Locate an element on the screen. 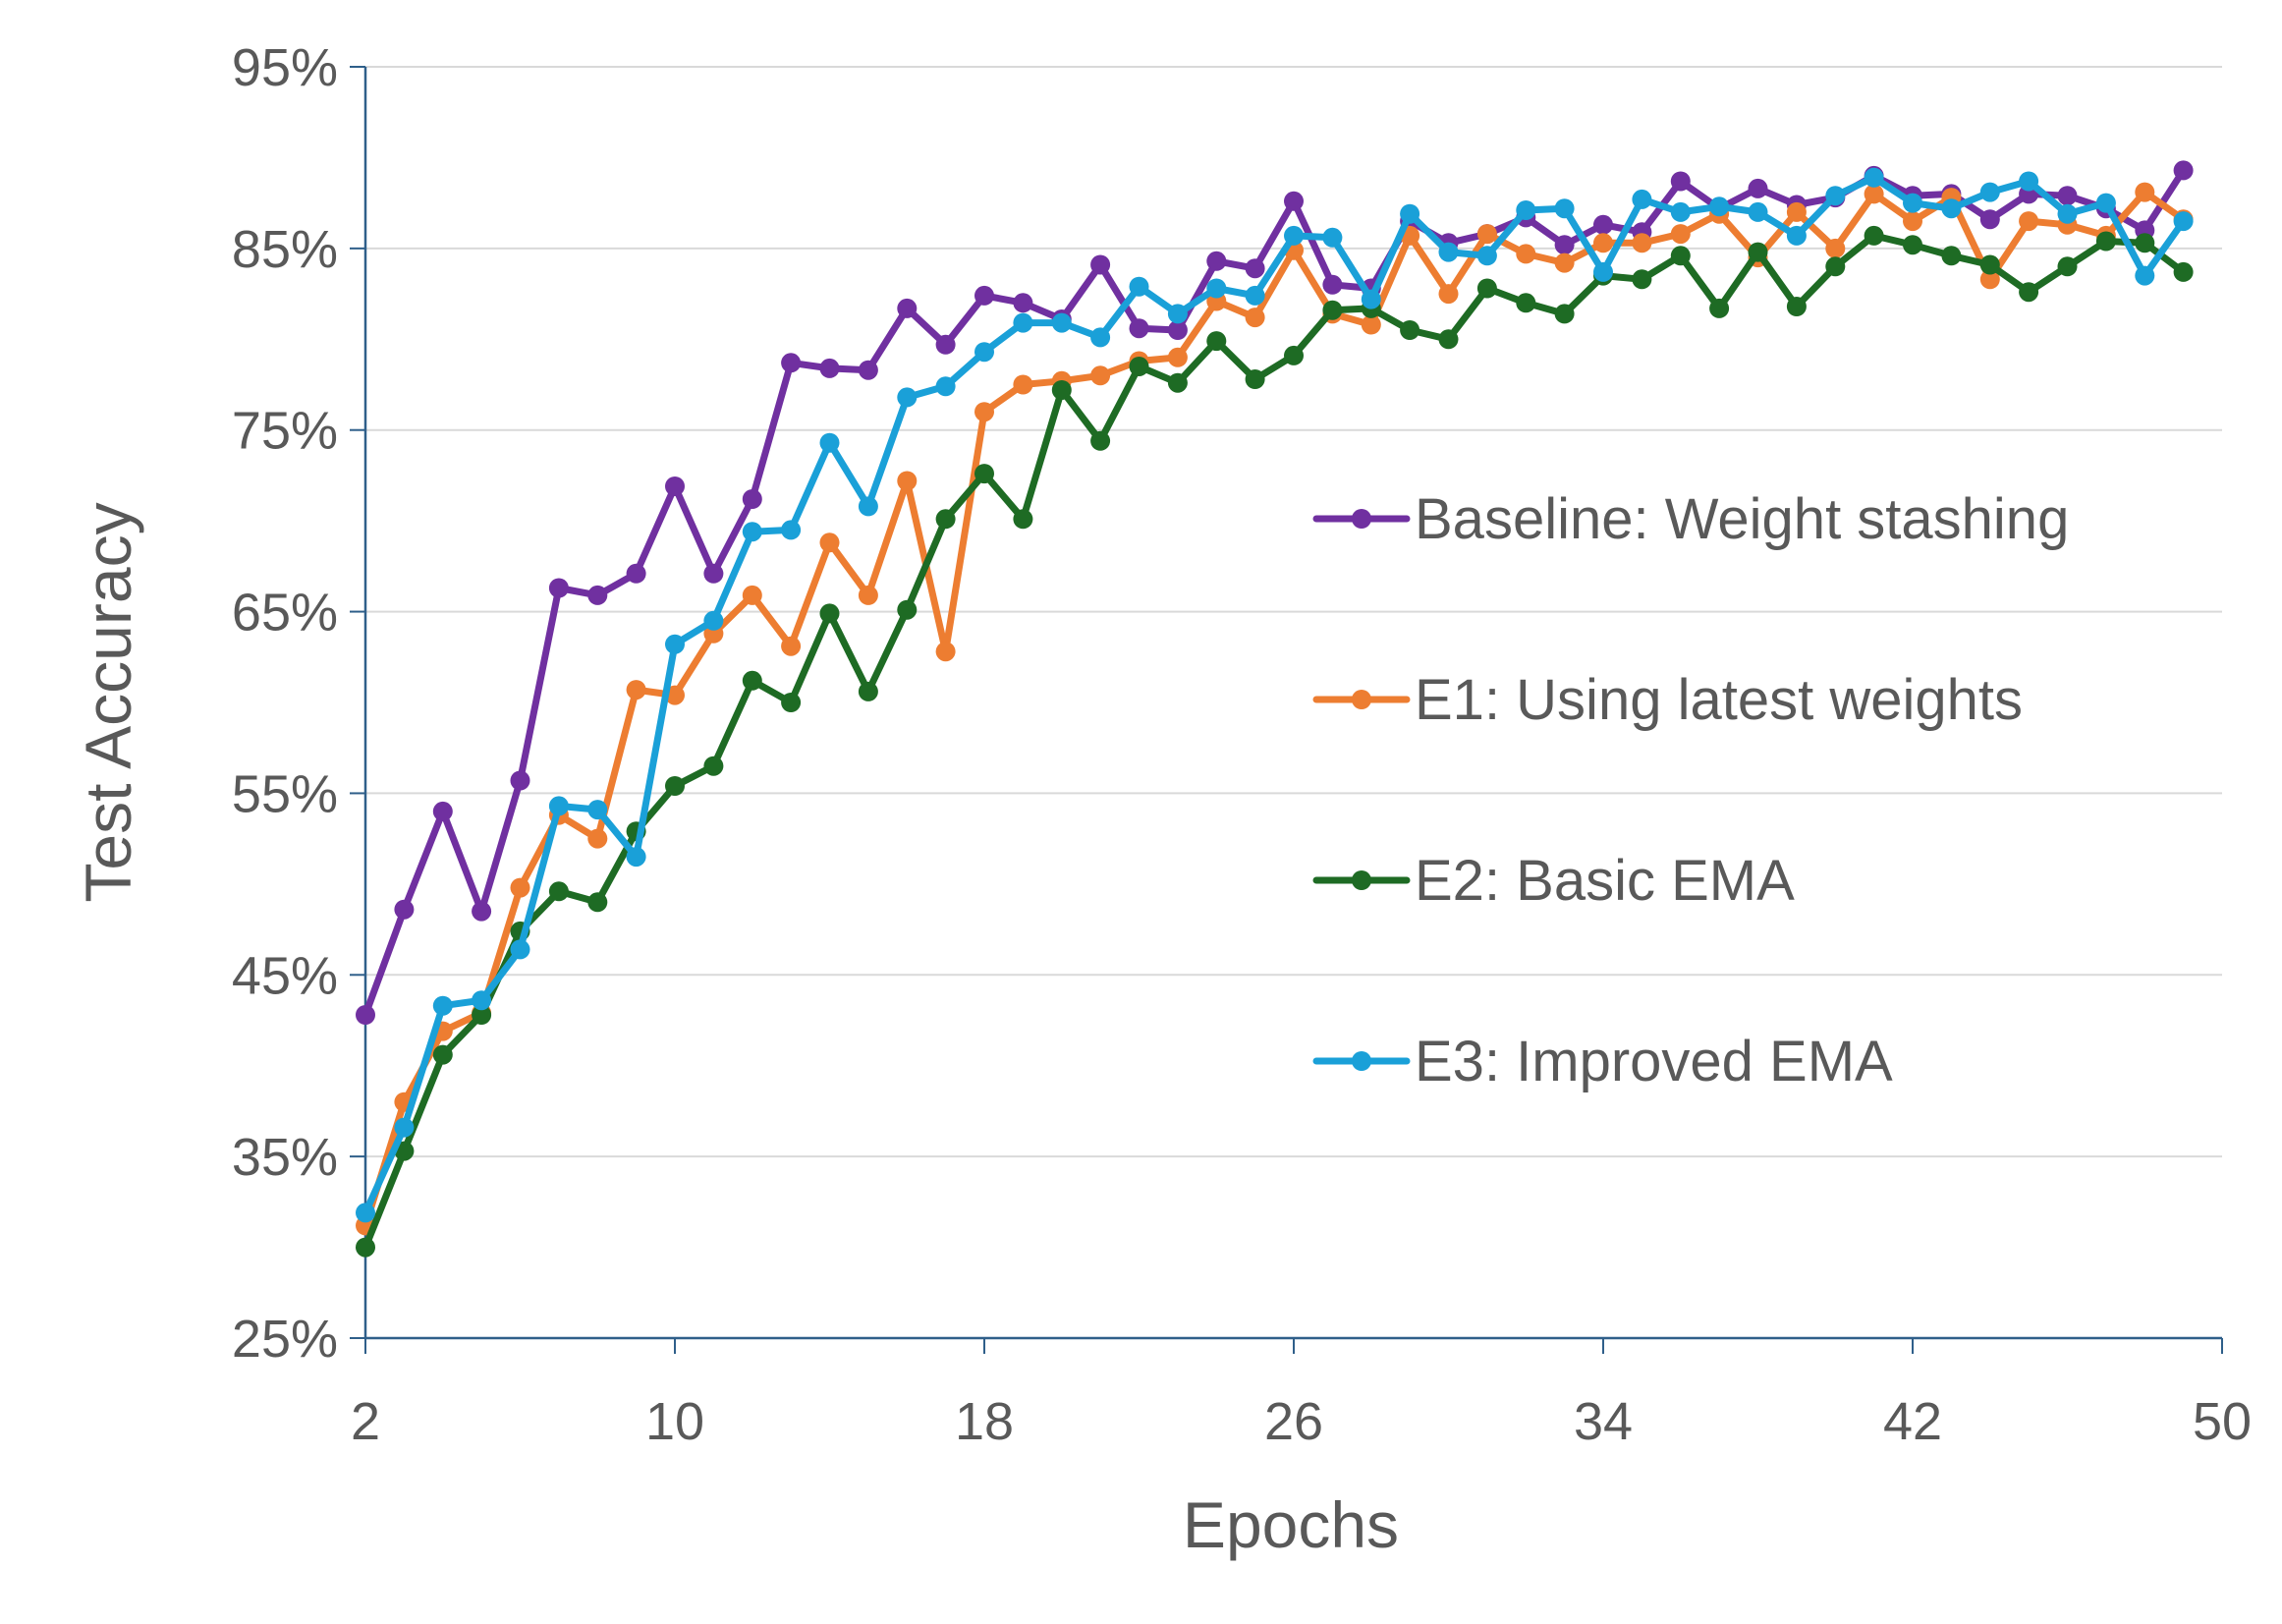 The image size is (2282, 1624). legend-label: E1: Using latest weights is located at coordinates (1719, 700).